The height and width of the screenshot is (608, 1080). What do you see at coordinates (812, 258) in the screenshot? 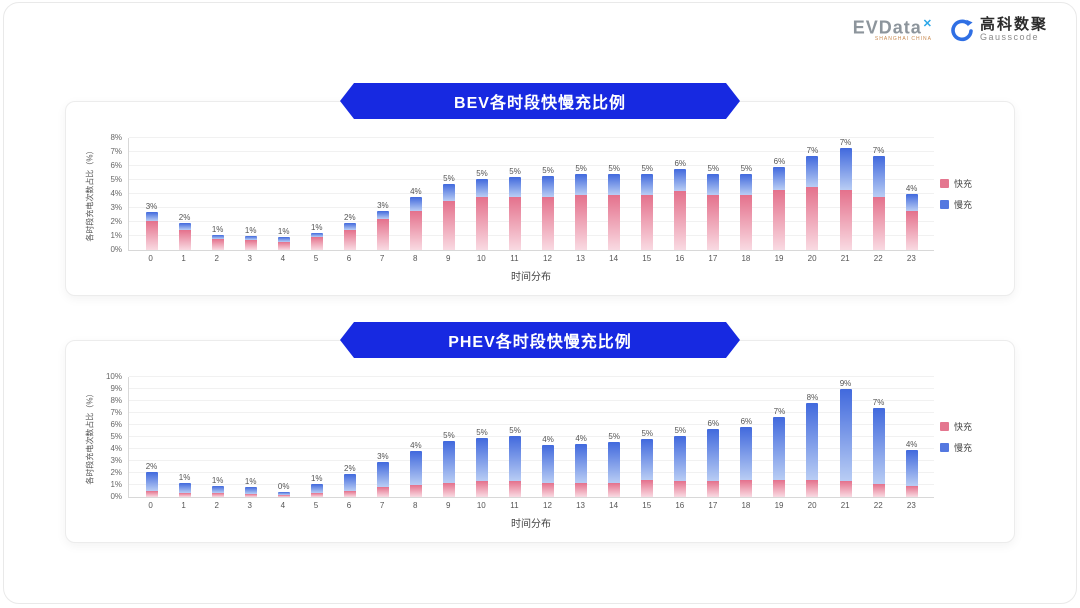
I see `x-tick-label: 20` at bounding box center [812, 258].